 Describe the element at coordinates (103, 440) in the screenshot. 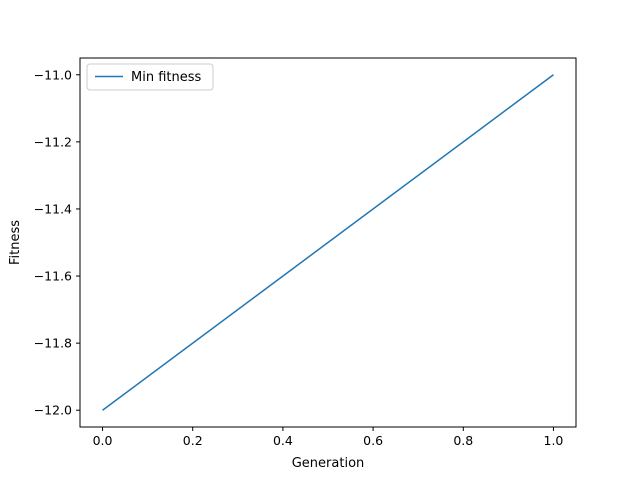

I see `x-tick-label: 0.0` at that location.